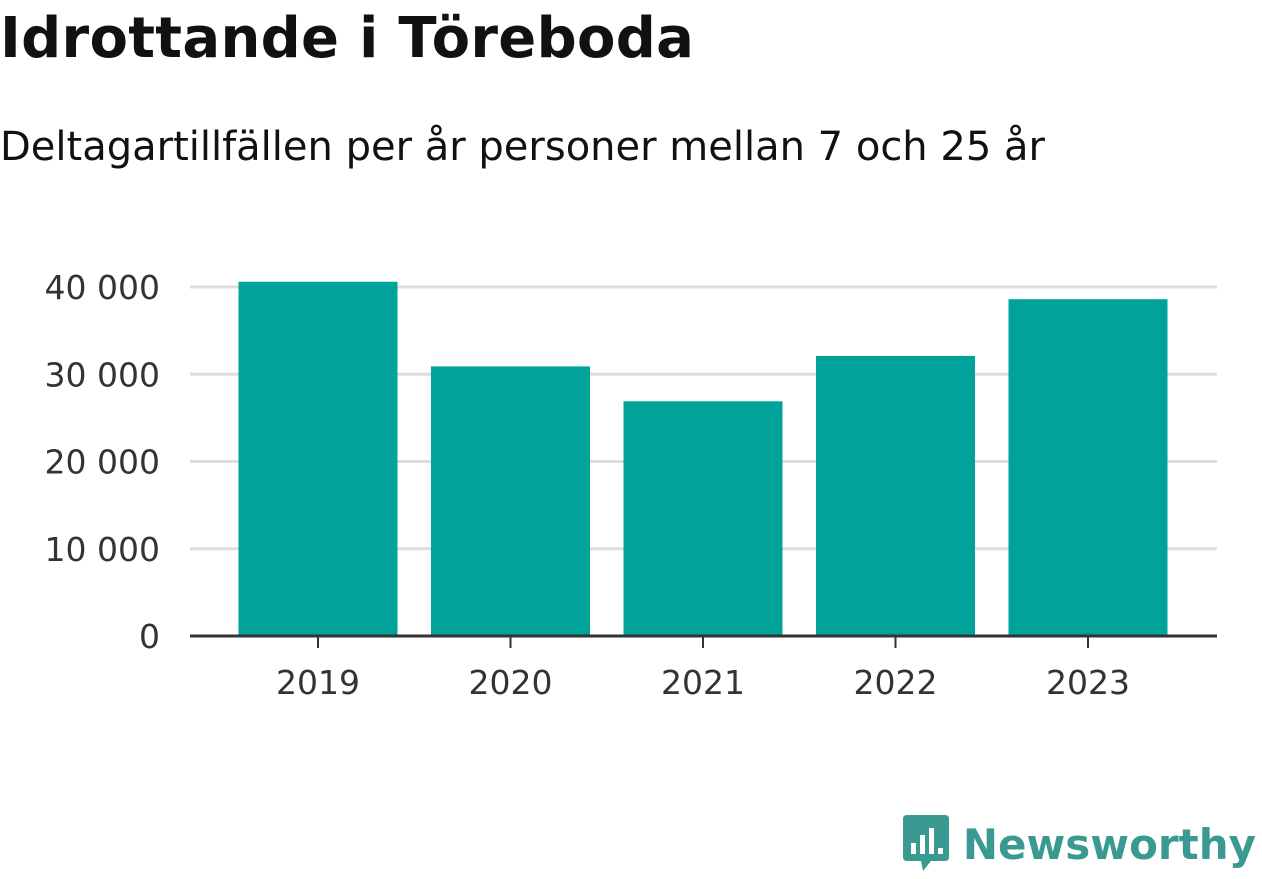  I want to click on x-tick-label: 2019, so click(318, 682).